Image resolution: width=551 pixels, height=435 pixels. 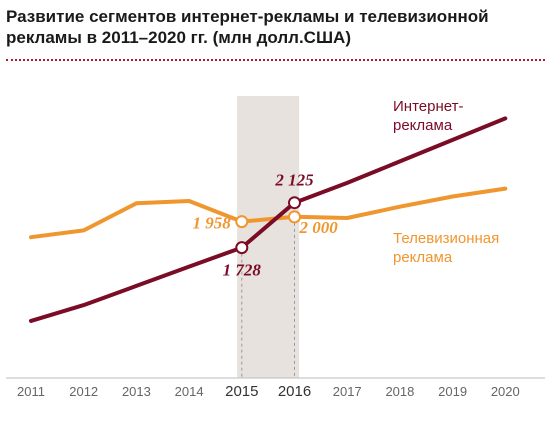 I want to click on data-value-label: 1 958, so click(x=212, y=223).